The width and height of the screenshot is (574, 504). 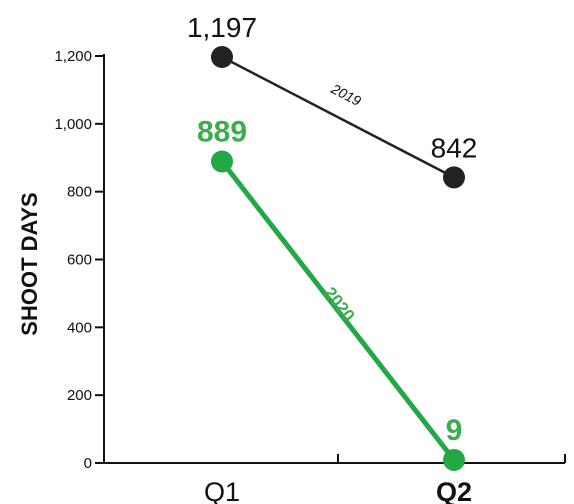 What do you see at coordinates (454, 459) in the screenshot?
I see `data-point-2020-q2` at bounding box center [454, 459].